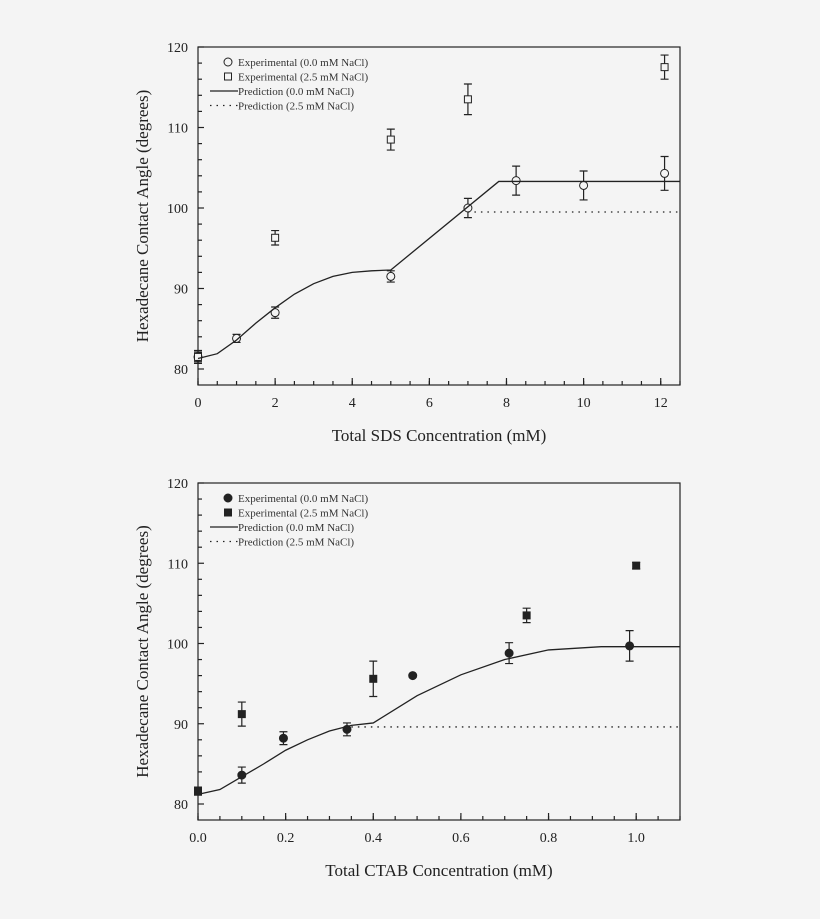 The image size is (820, 919). What do you see at coordinates (661, 403) in the screenshot?
I see `x-tick-label: 12` at bounding box center [661, 403].